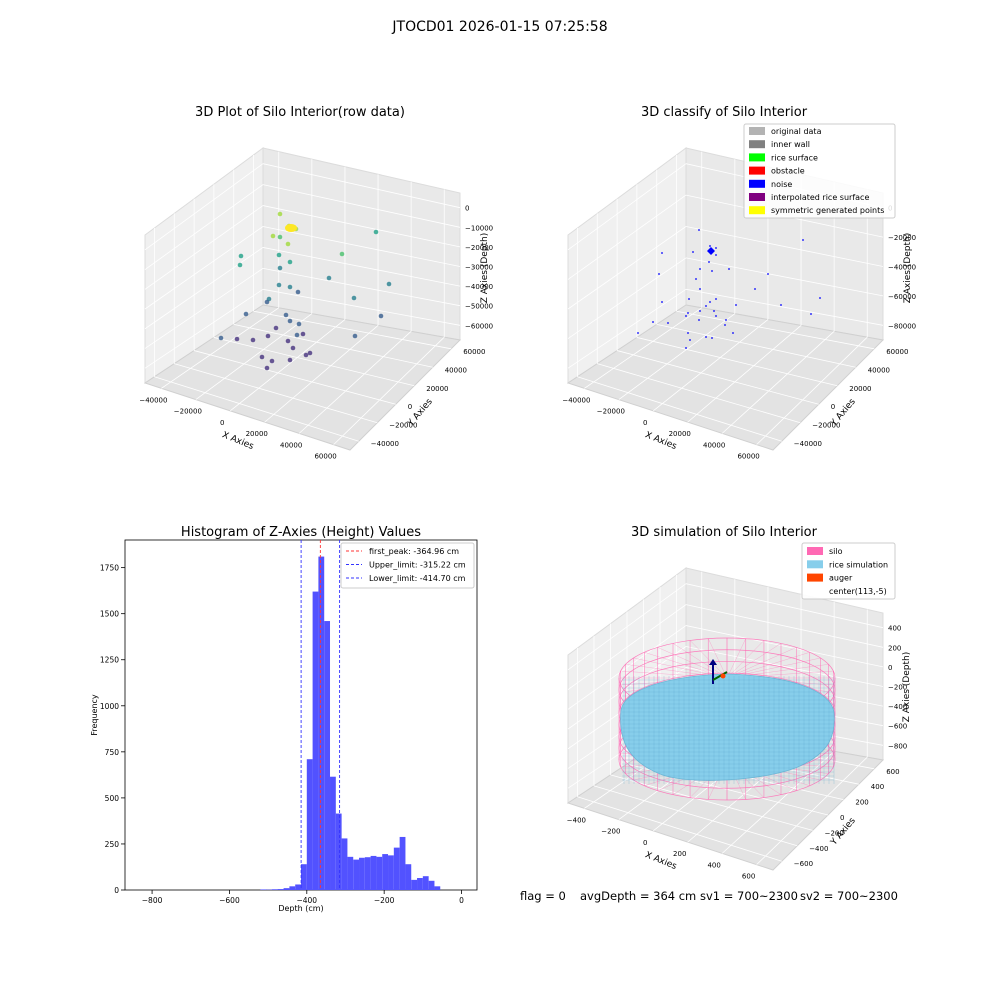 Image resolution: width=1000 pixels, height=1004 pixels. What do you see at coordinates (860, 389) in the screenshot?
I see `p2-ytick: 20000` at bounding box center [860, 389].